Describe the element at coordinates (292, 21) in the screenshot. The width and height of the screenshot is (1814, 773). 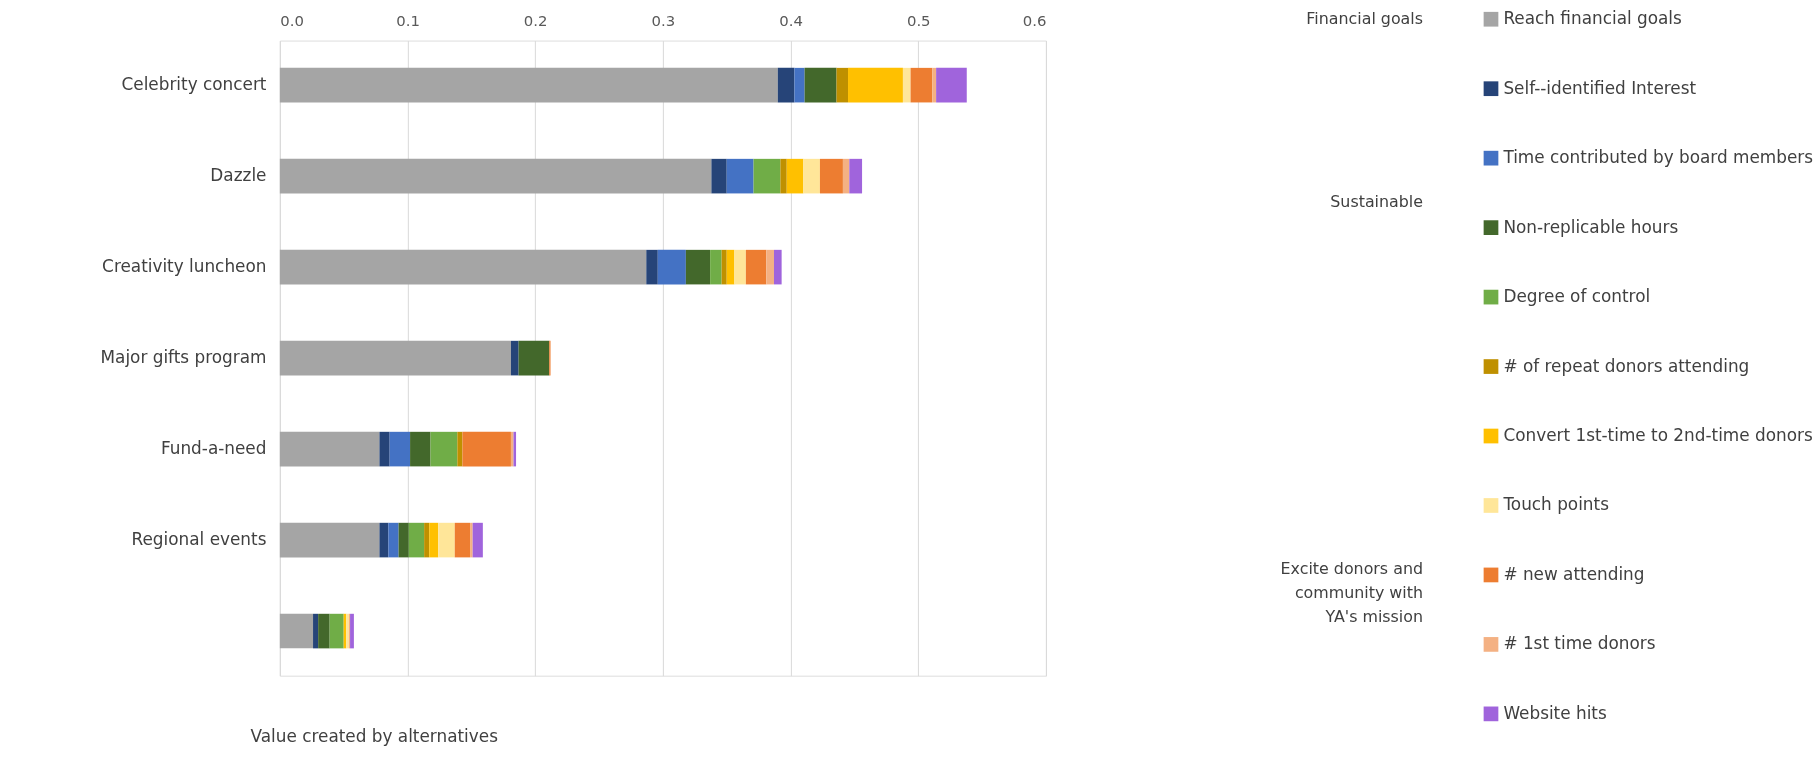
I see `x-tick-label: 0.0` at that location.